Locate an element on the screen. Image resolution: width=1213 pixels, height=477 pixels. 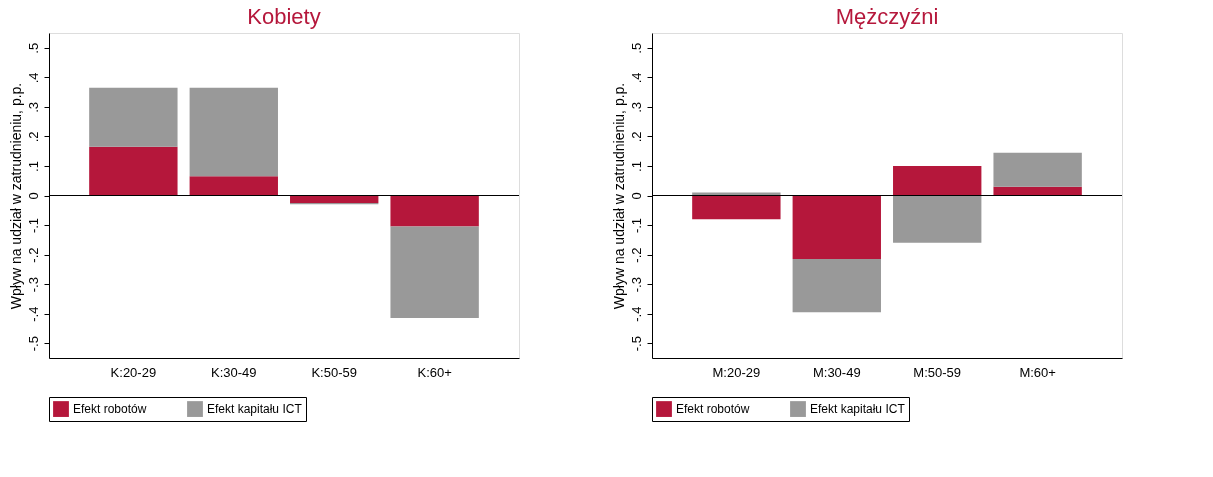
x-tick-label: M:30-49 is located at coordinates (836, 372).